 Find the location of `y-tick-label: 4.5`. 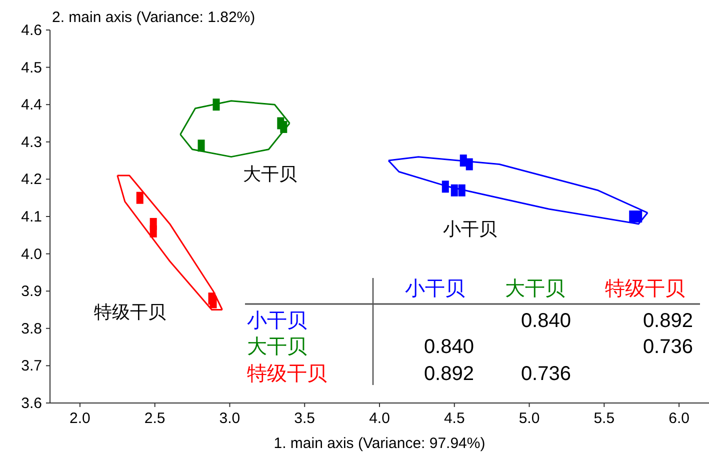

y-tick-label: 4.5 is located at coordinates (31, 67).